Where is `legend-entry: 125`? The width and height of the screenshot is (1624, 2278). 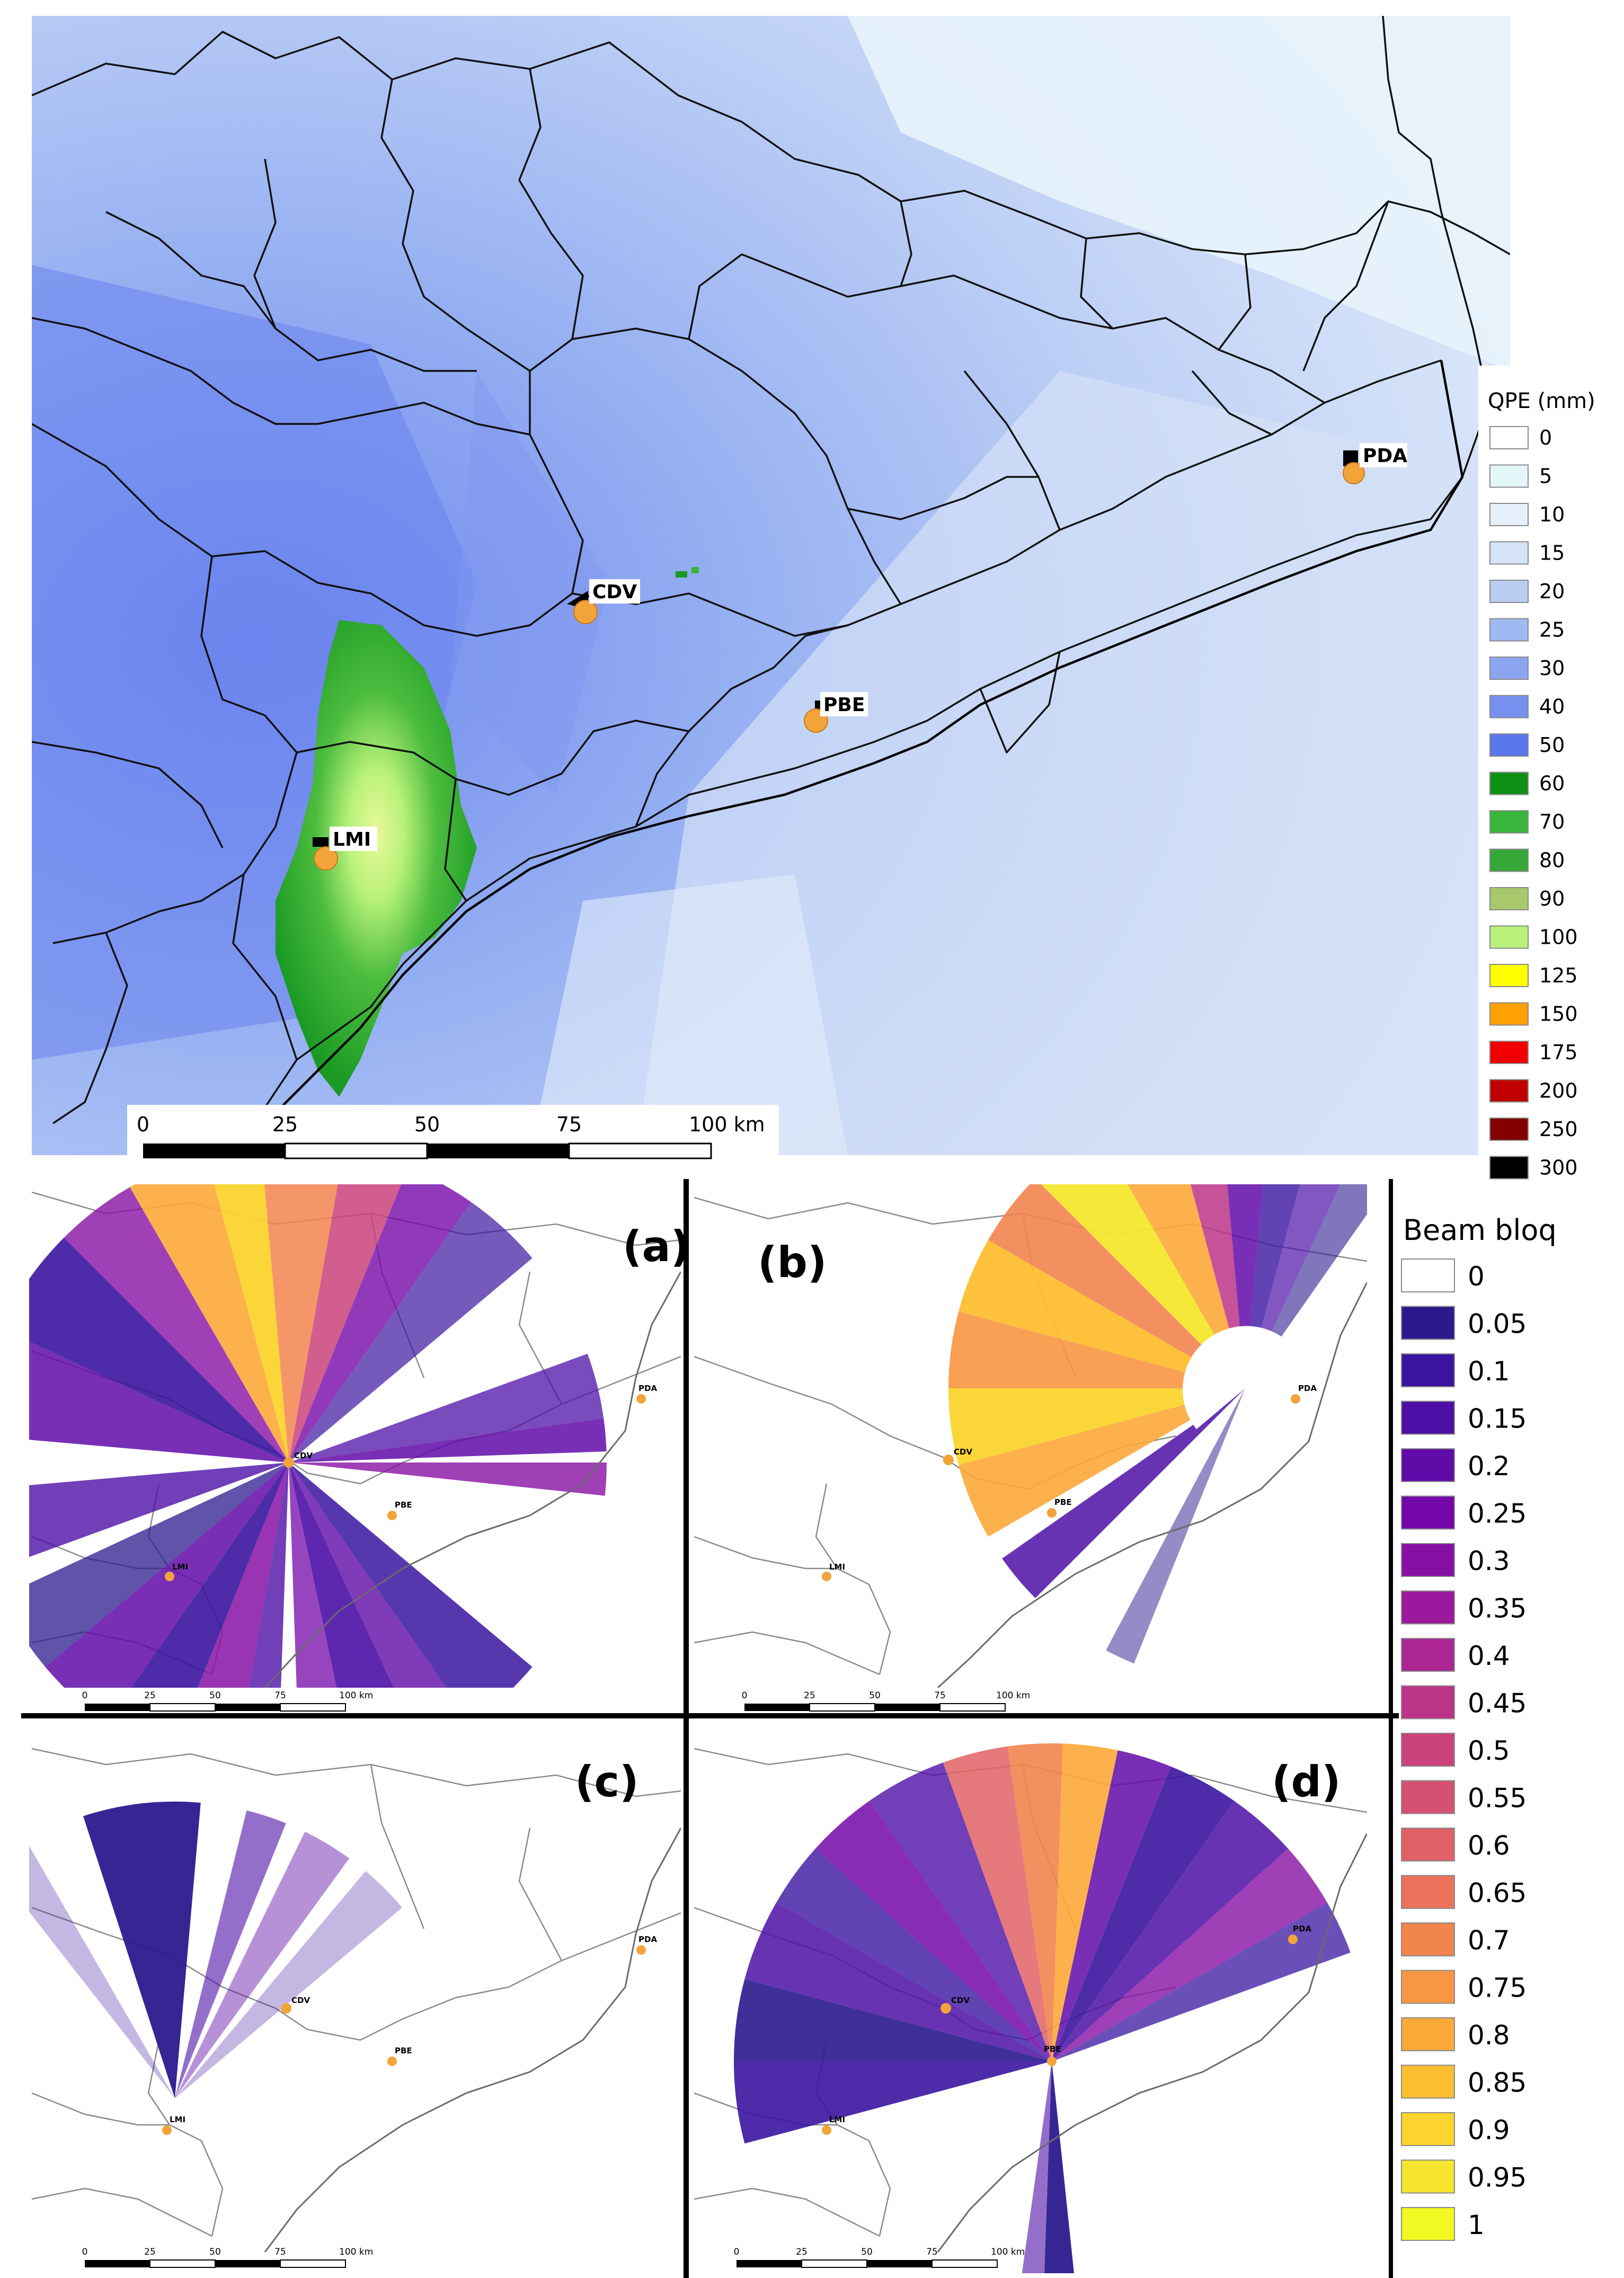
legend-entry: 125 is located at coordinates (1534, 975).